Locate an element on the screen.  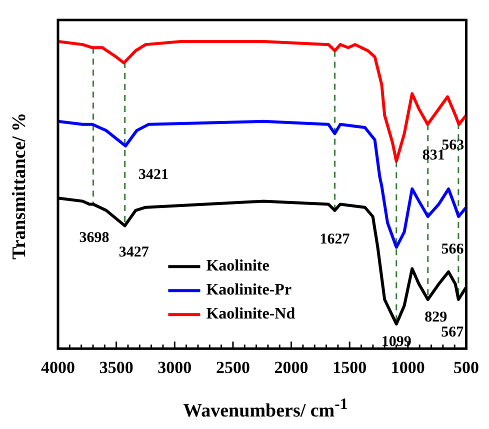
legend-label: Kaolinite is located at coordinates (238, 266).